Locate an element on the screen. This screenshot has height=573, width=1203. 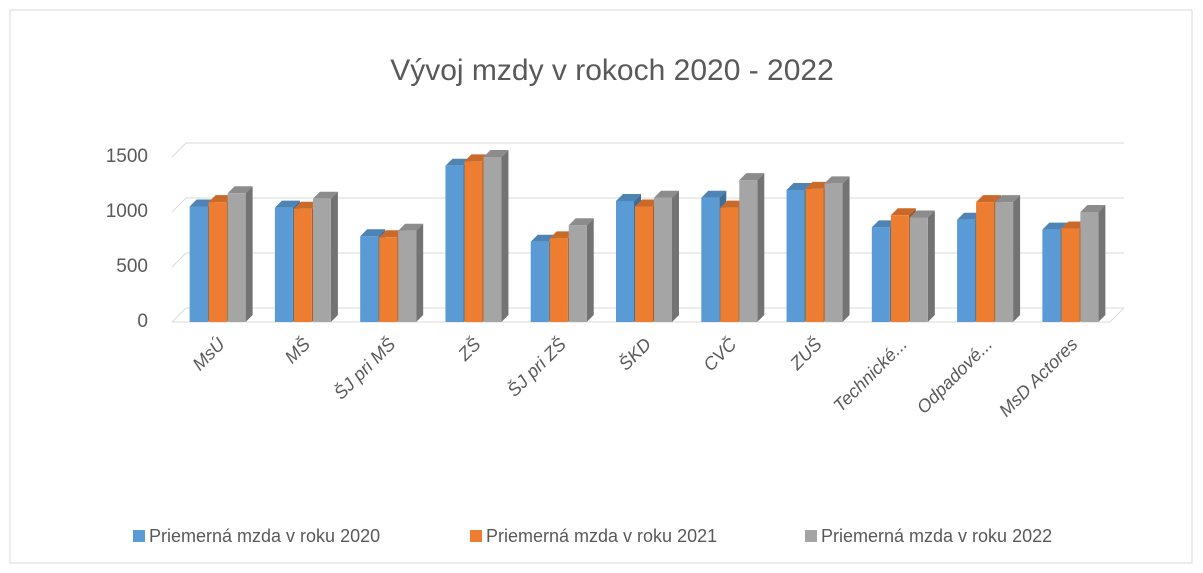
y-tick-label: 1500 is located at coordinates (127, 156).